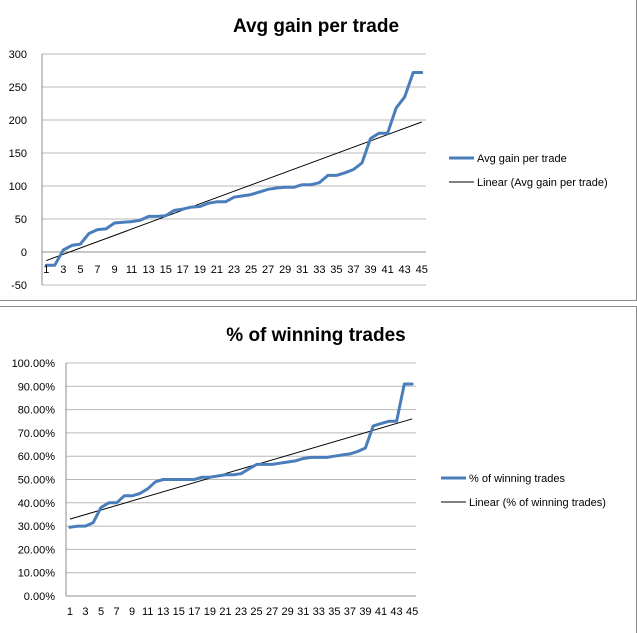 The width and height of the screenshot is (637, 633). Describe the element at coordinates (37, 387) in the screenshot. I see `y-tick-label: 90.00%` at that location.